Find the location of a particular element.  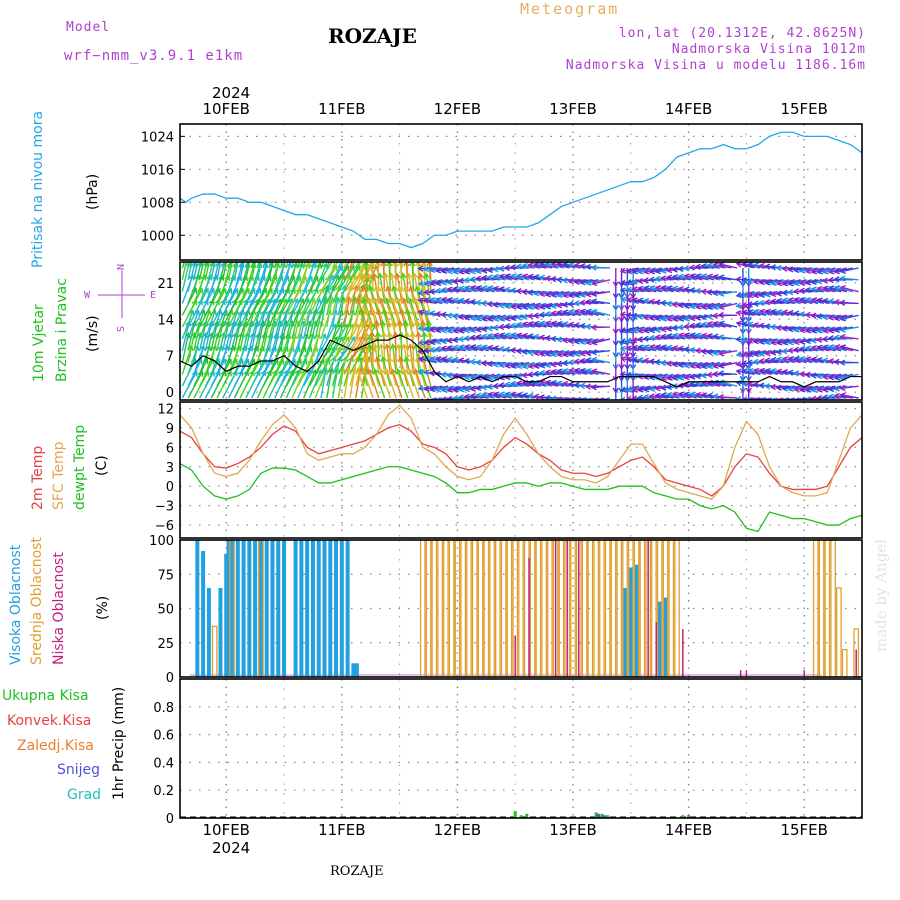

cloud-tick-0: 0 is located at coordinates (170, 678).